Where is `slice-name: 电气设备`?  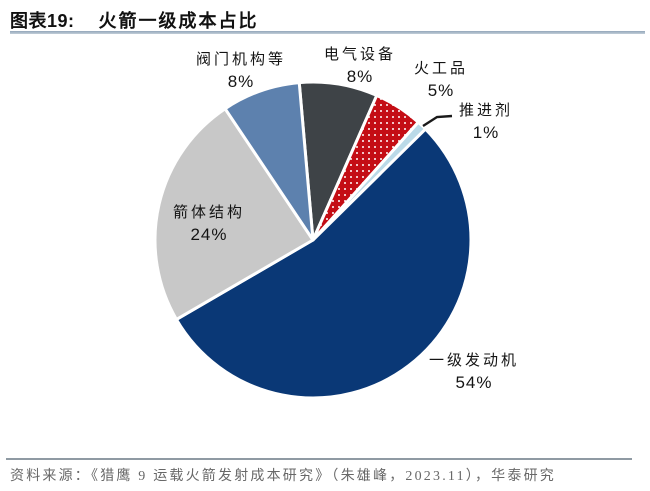 slice-name: 电气设备 is located at coordinates (360, 54).